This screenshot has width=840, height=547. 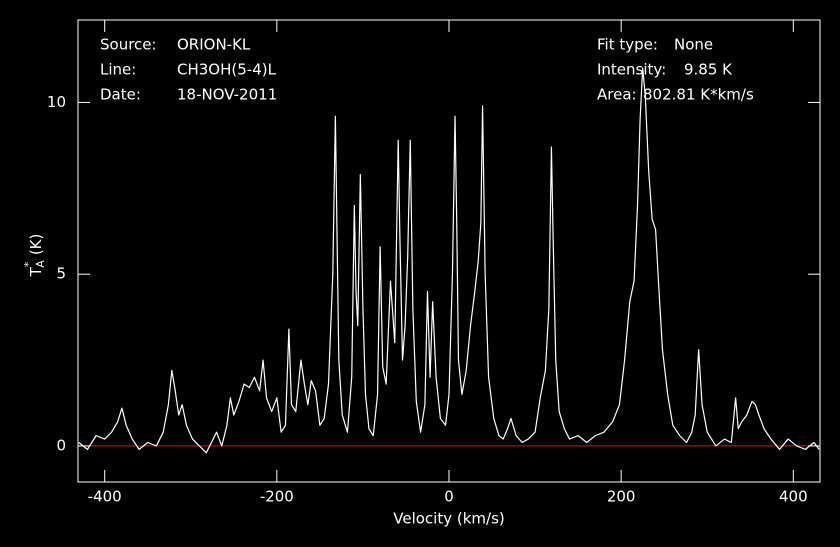 I want to click on annotation-value: 18-NOV-2011, so click(x=227, y=95).